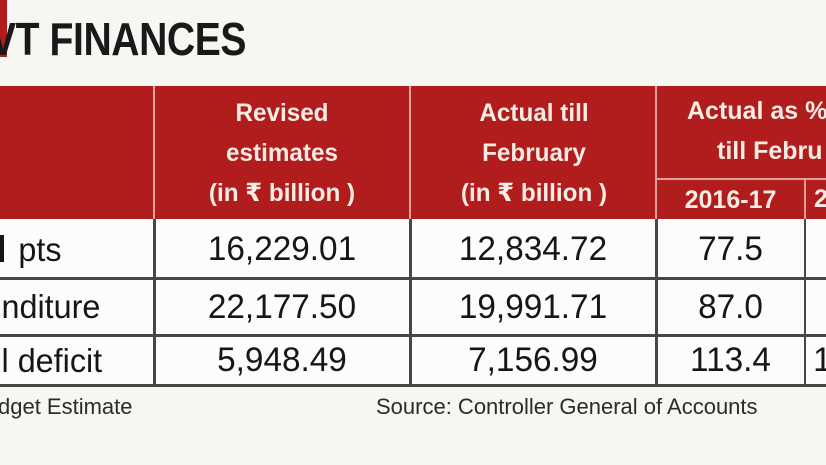 This screenshot has height=465, width=826. I want to click on row-label: pts, so click(40, 249).